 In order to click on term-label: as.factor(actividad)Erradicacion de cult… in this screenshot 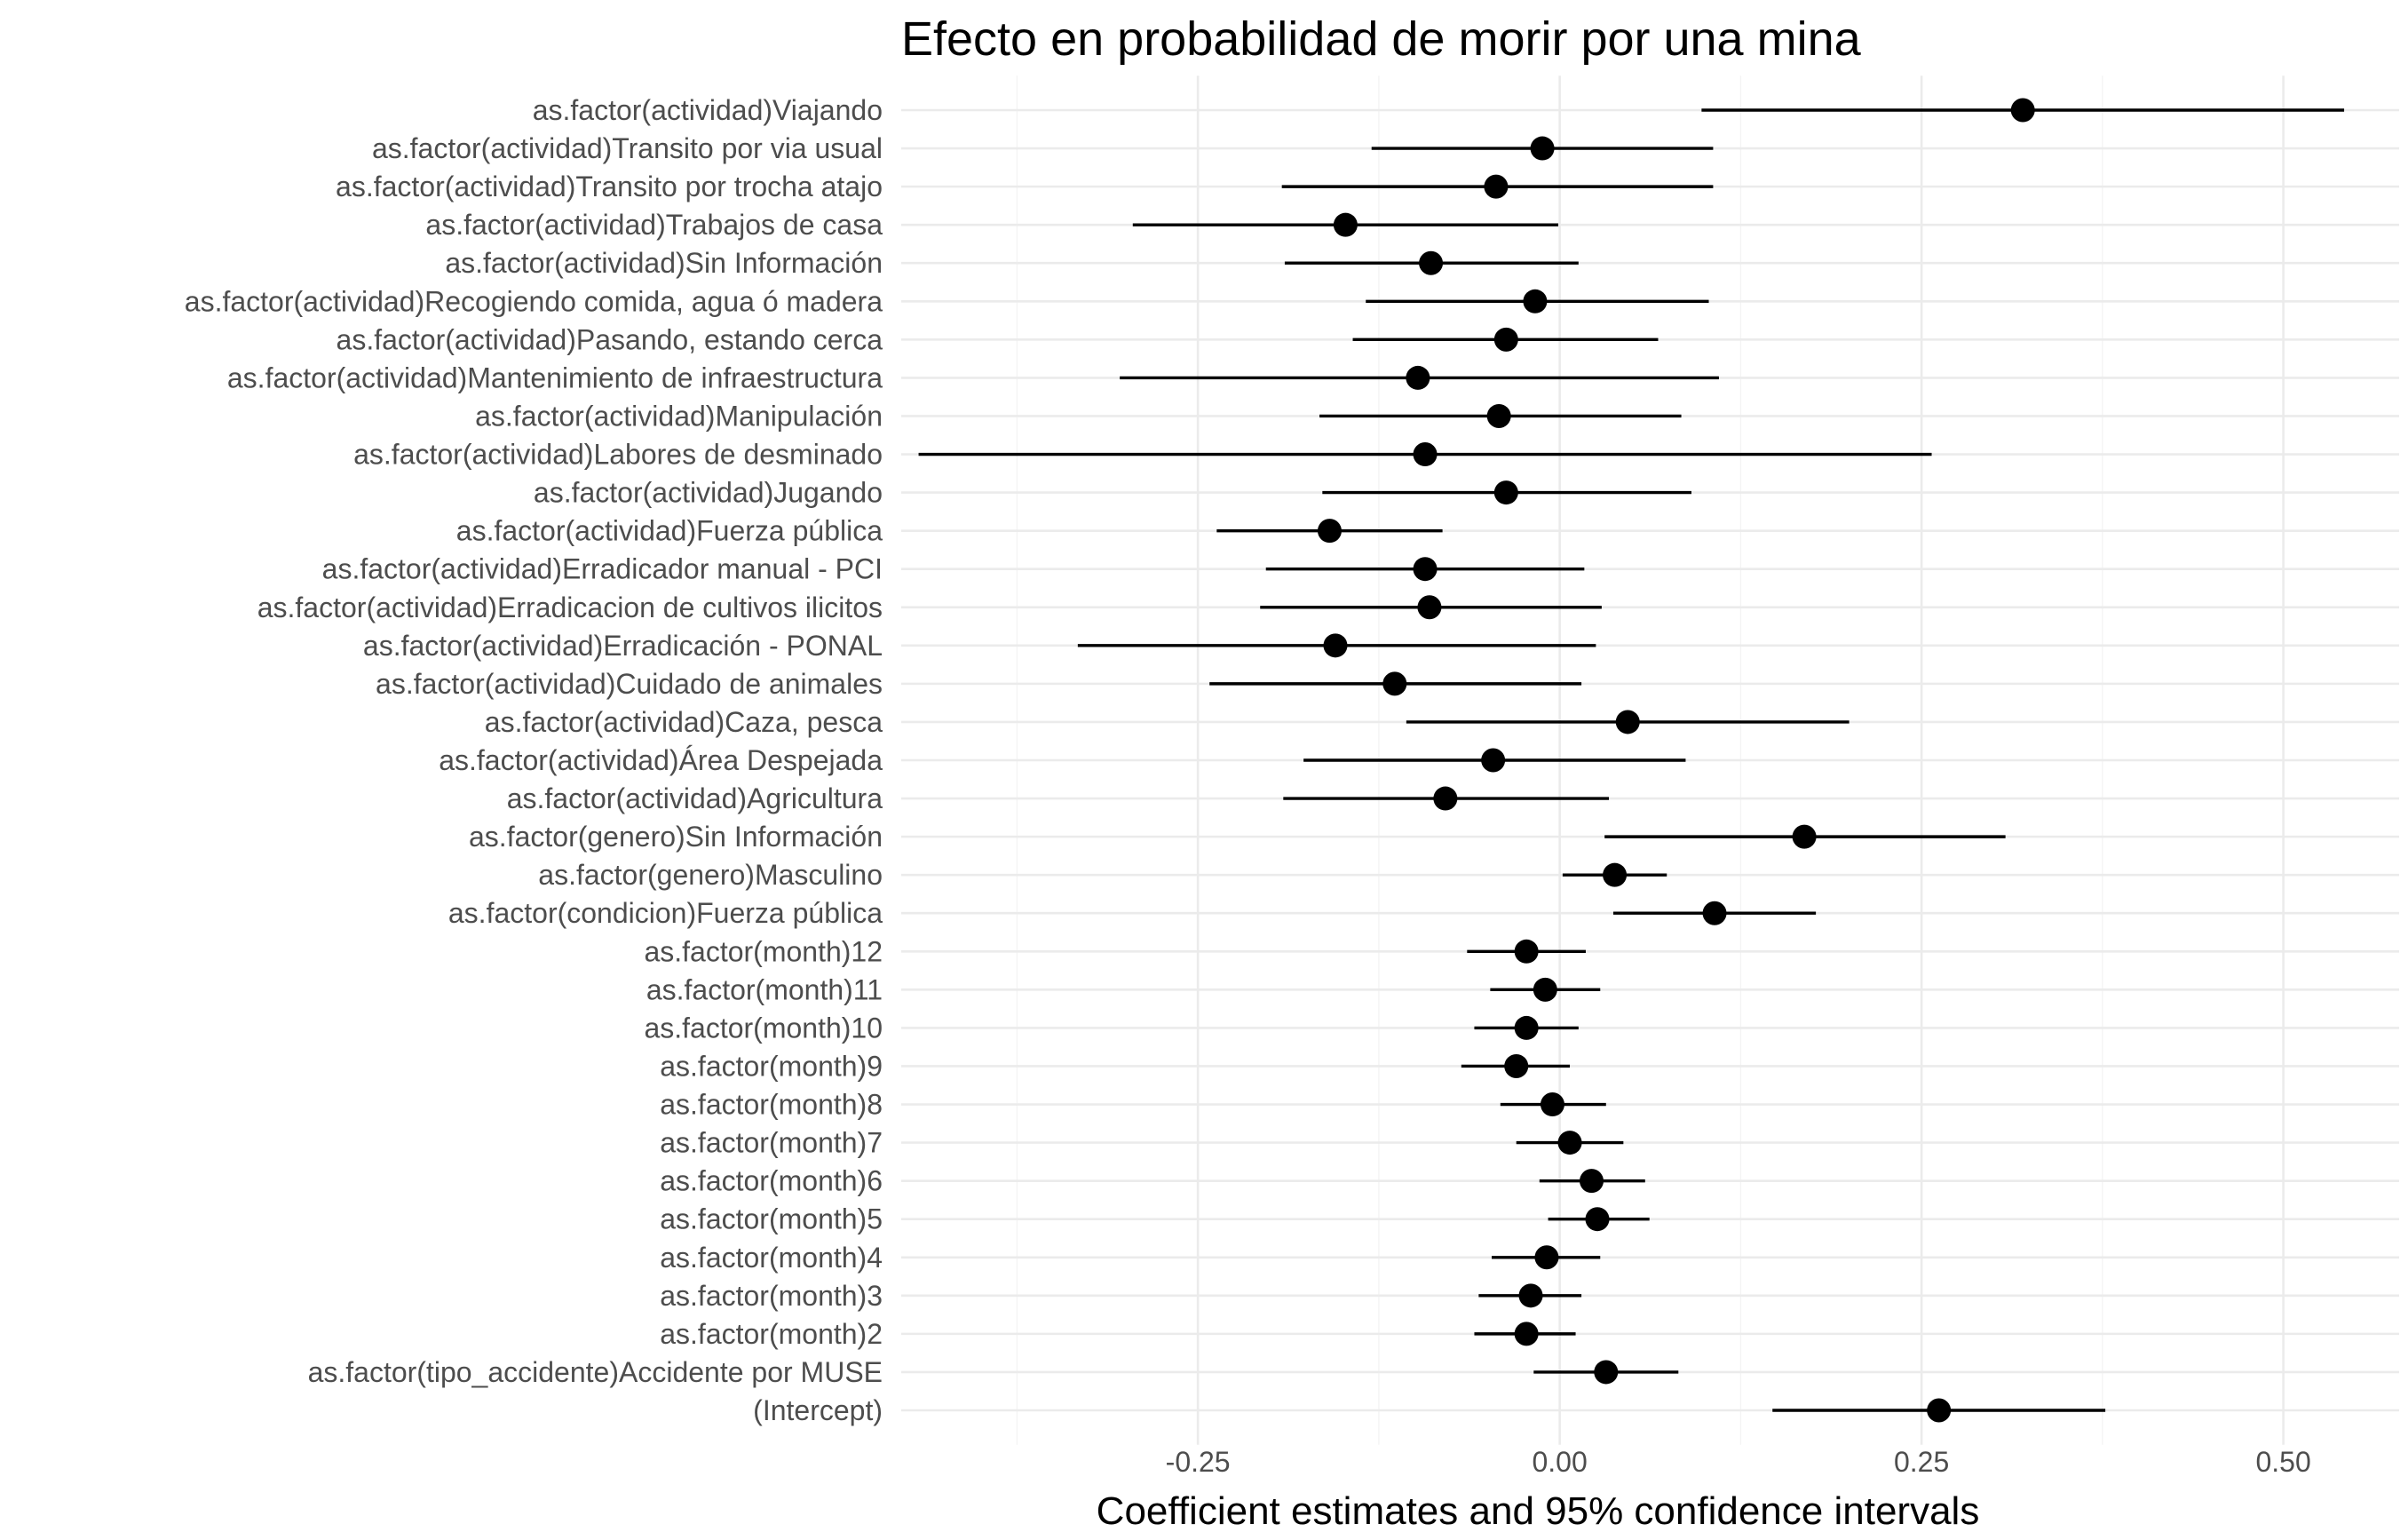, I will do `click(570, 607)`.